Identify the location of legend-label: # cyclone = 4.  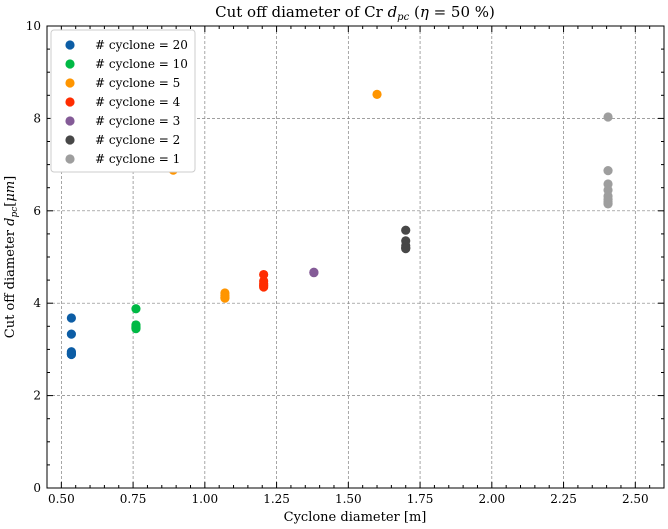
(138, 102).